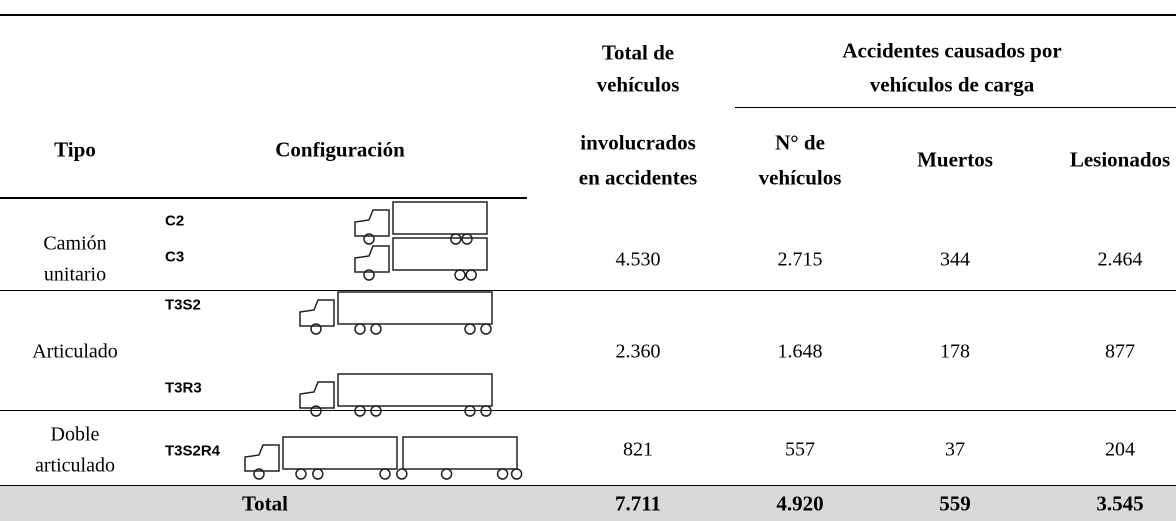 The width and height of the screenshot is (1176, 521). Describe the element at coordinates (75, 434) in the screenshot. I see `type-cell: Doble` at that location.